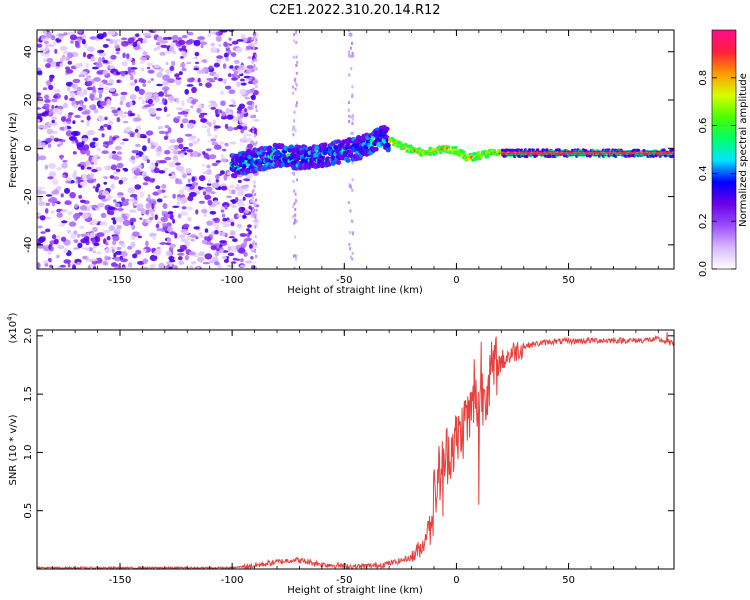 This screenshot has height=600, width=750. What do you see at coordinates (703, 221) in the screenshot?
I see `colorbar-tick-label: 0.2` at bounding box center [703, 221].